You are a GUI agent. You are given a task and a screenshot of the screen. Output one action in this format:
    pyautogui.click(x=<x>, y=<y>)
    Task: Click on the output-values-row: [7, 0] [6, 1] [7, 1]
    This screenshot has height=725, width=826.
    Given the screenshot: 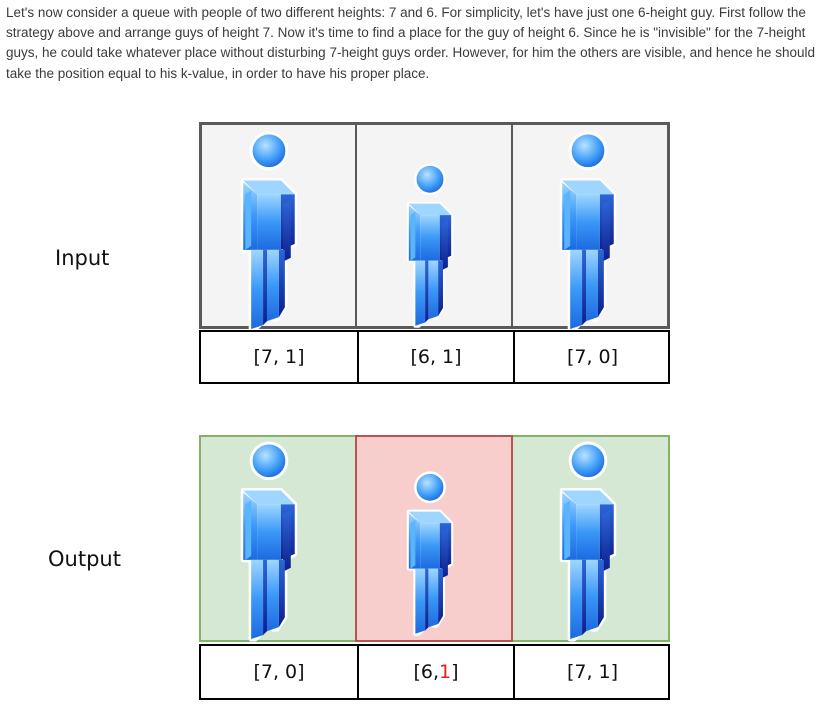 What is the action you would take?
    pyautogui.click(x=434, y=672)
    